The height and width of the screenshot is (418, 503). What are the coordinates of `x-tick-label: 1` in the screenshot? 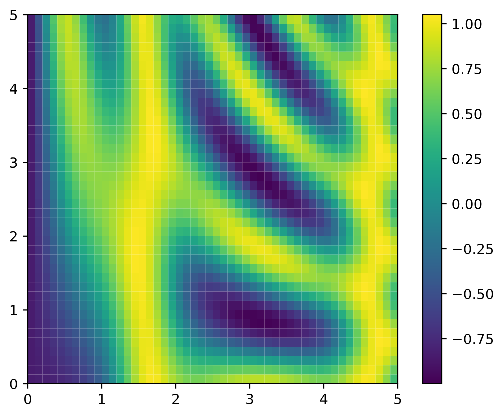 It's located at (102, 399).